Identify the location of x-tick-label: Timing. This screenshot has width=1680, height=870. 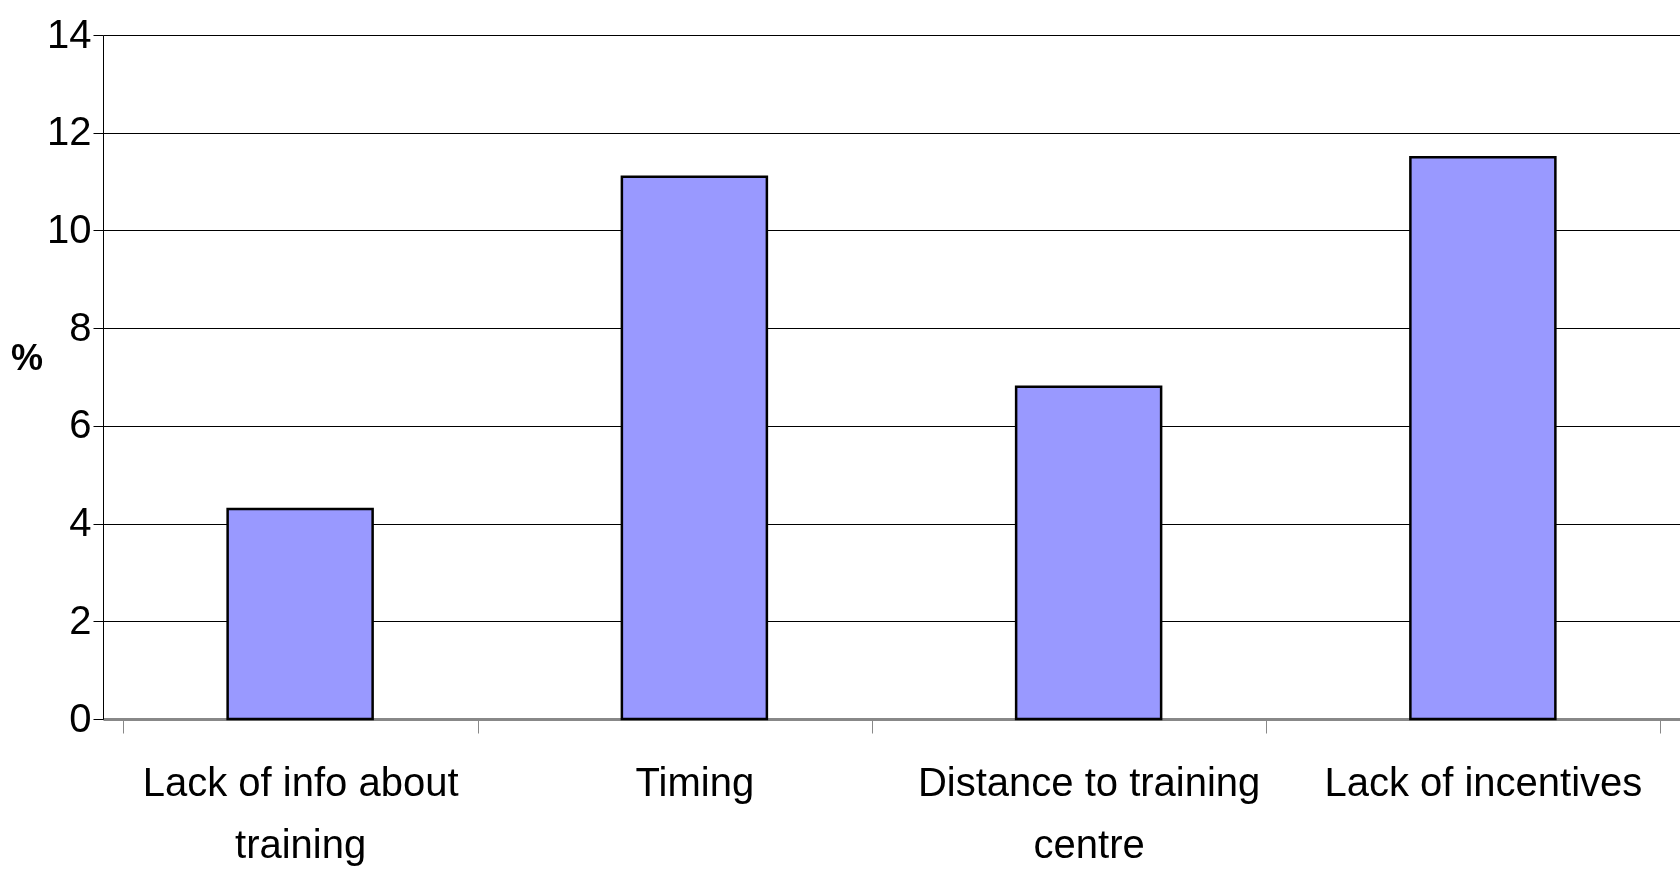
(695, 781).